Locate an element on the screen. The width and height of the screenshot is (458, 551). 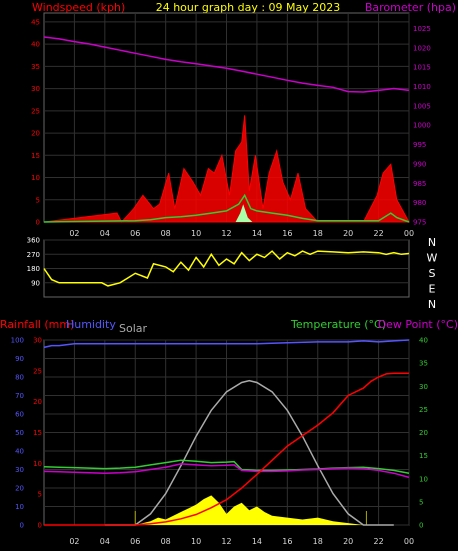
dew-point-axis-label: Dew Point (°C) is located at coordinates (418, 324).